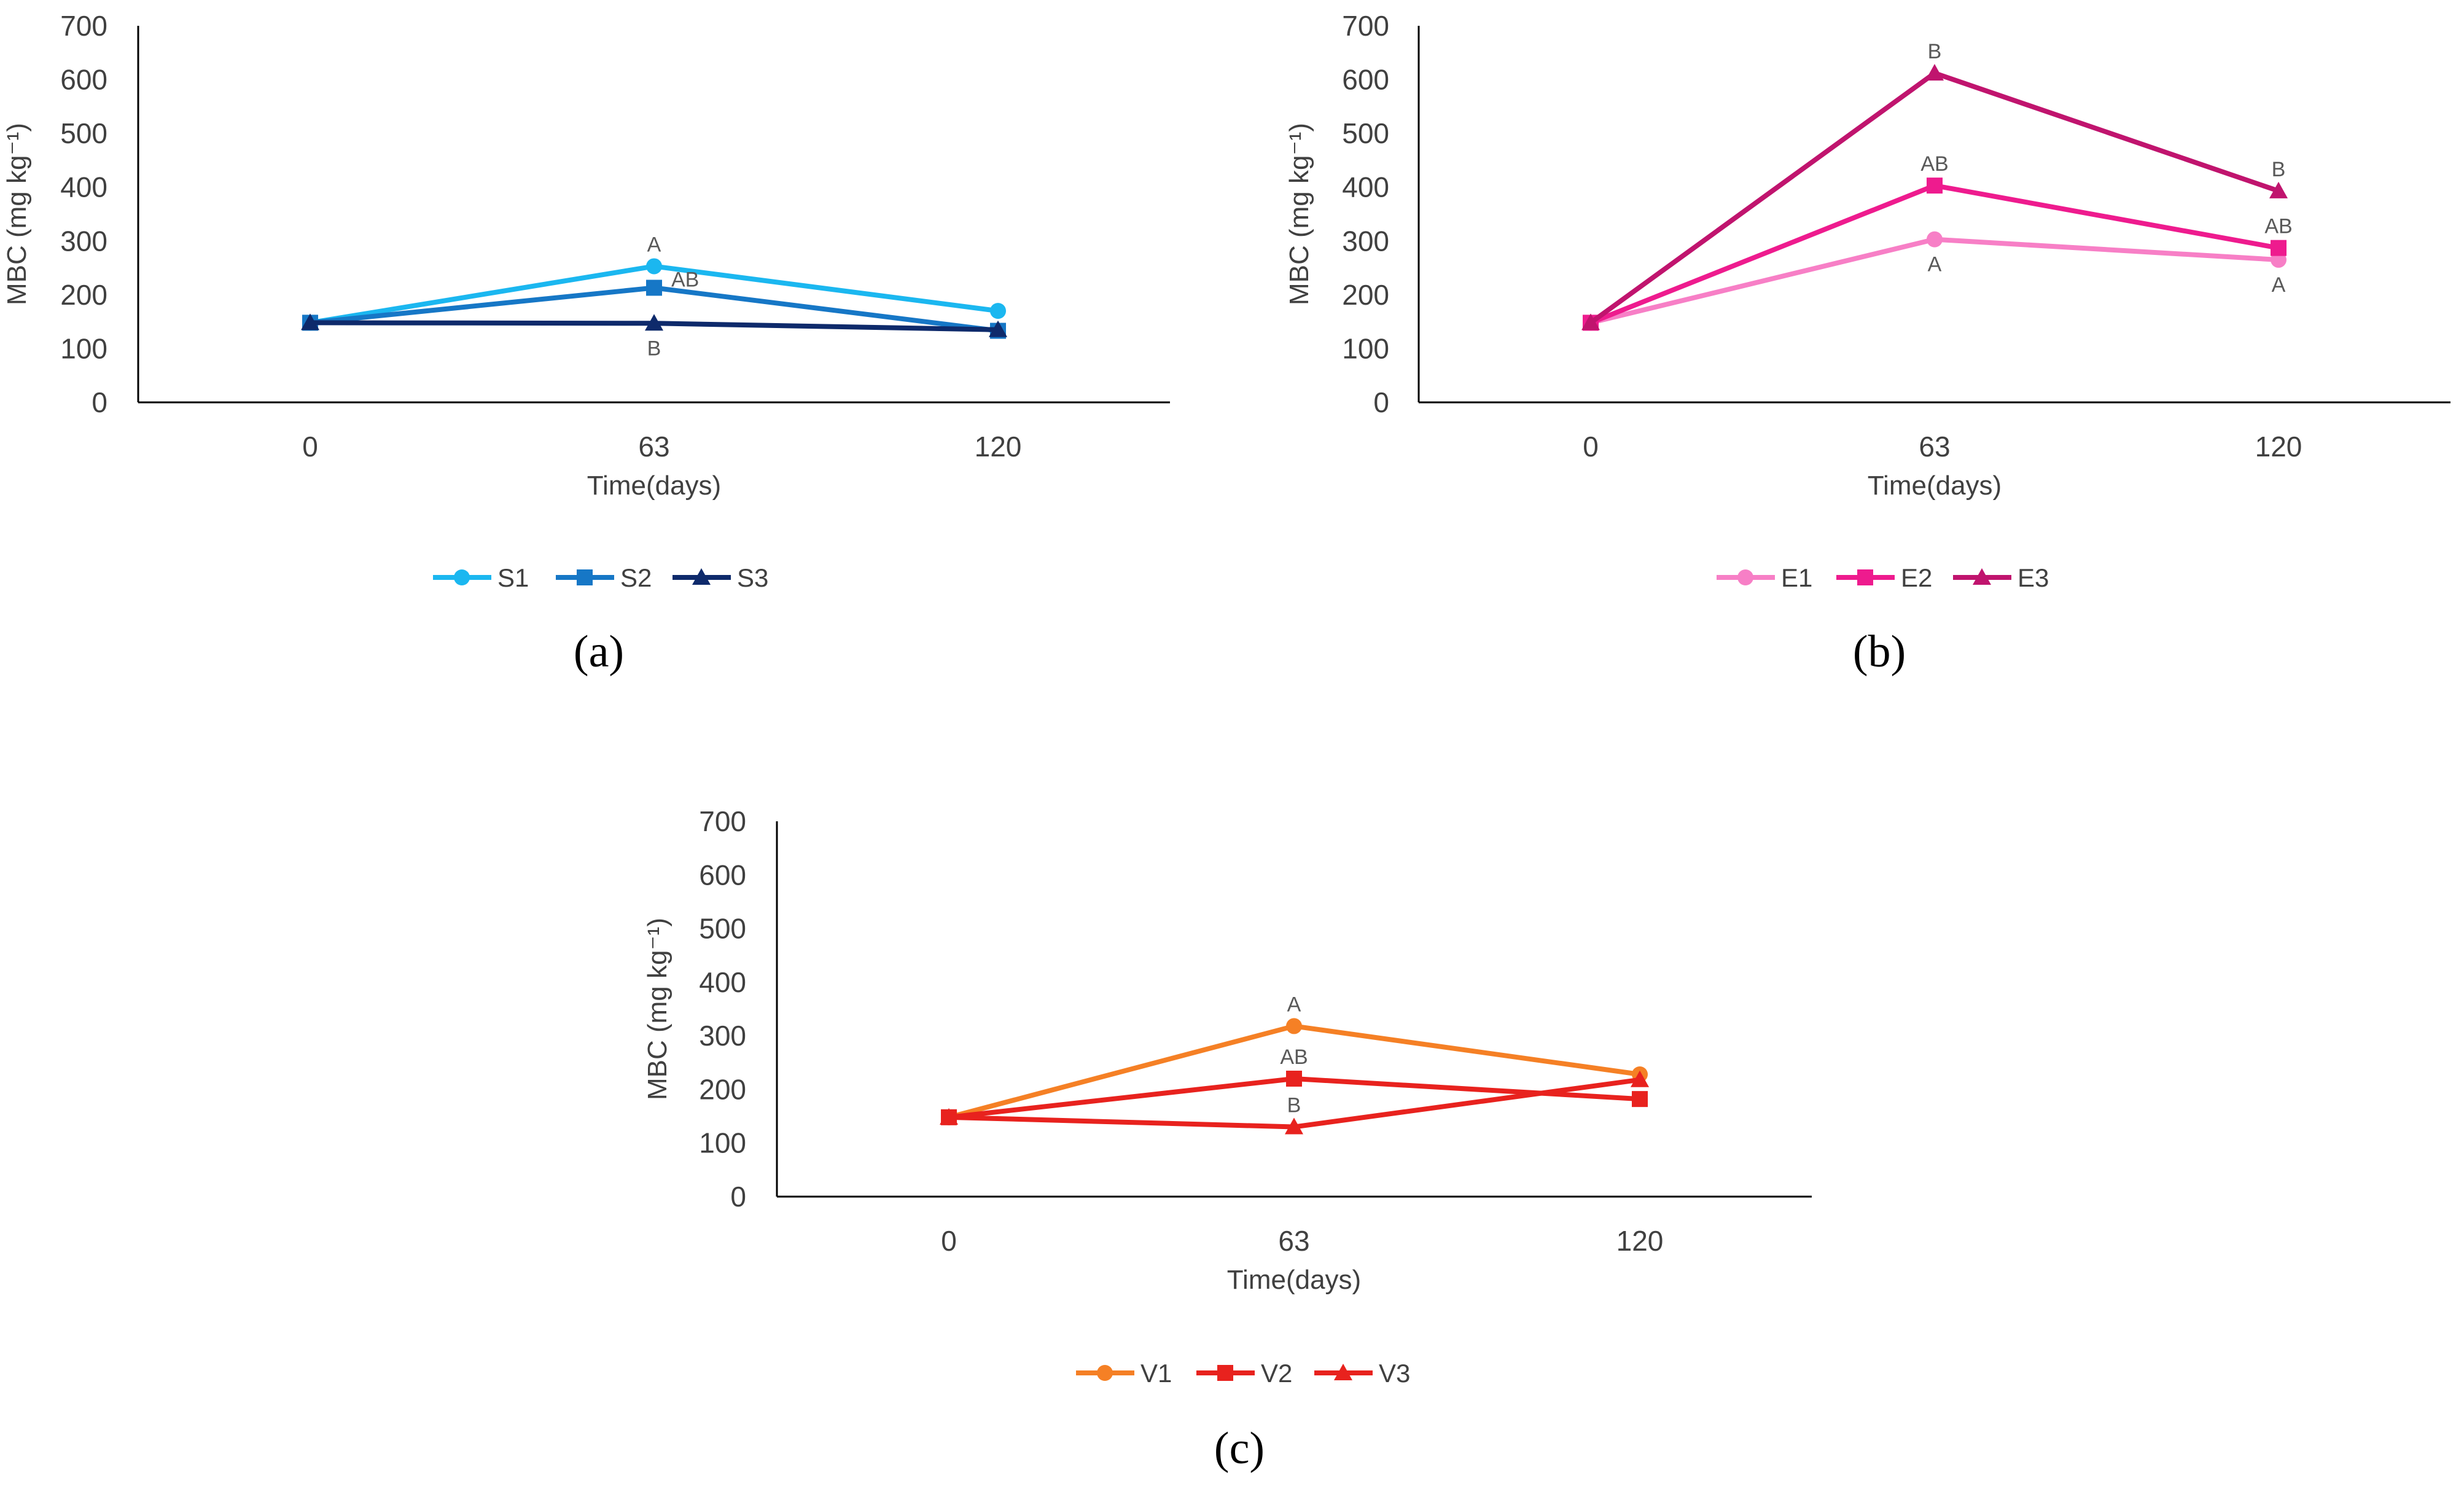 Image resolution: width=2464 pixels, height=1497 pixels. What do you see at coordinates (600, 577) in the screenshot?
I see `legend: S1 S2 S3` at bounding box center [600, 577].